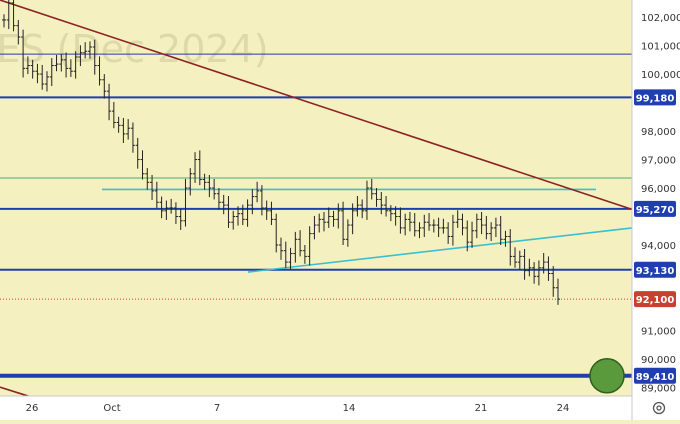 This screenshot has height=424, width=680. I want to click on y-tick-label: 100,000, so click(660, 75).